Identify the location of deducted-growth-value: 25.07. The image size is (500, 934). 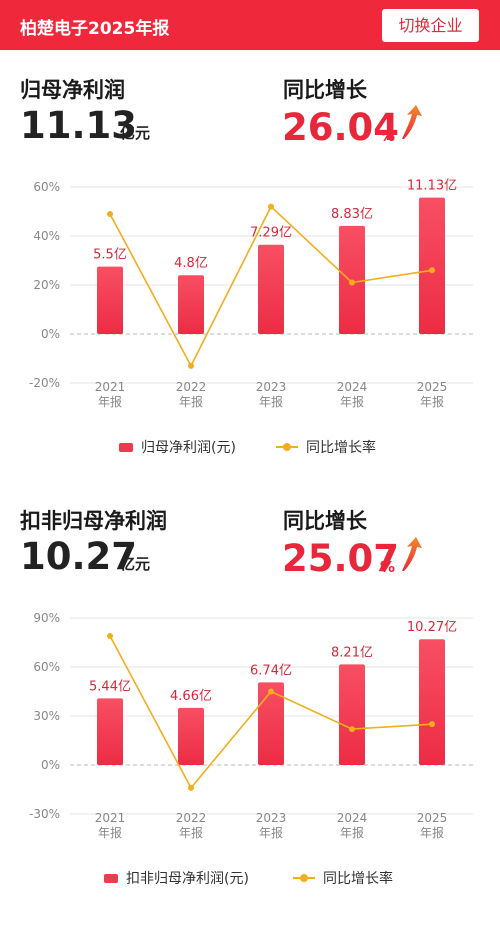
(341, 558).